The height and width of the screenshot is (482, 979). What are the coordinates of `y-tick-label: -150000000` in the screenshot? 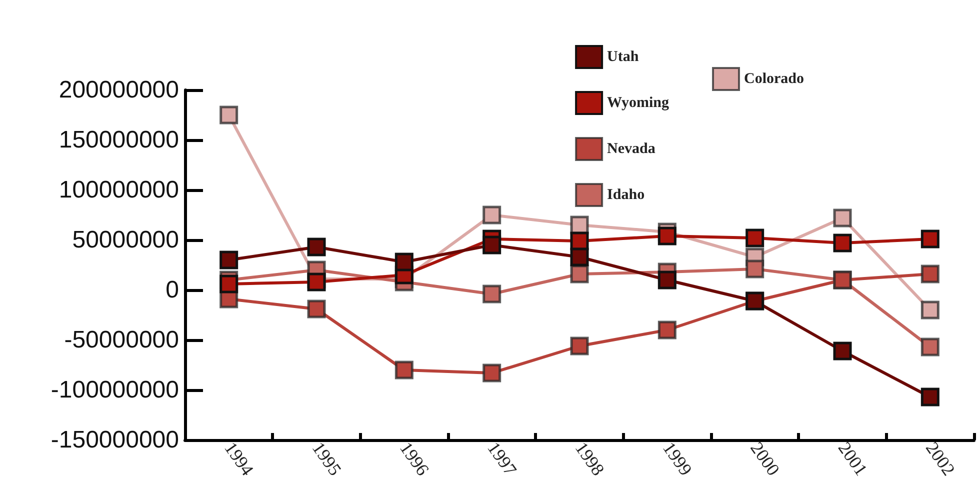 It's located at (114, 440).